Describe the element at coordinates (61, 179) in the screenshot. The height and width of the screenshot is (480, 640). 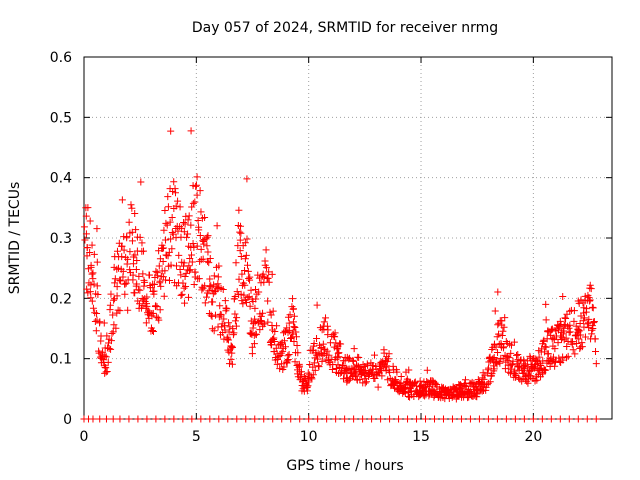
I see `y-tick-label: 0.4` at that location.